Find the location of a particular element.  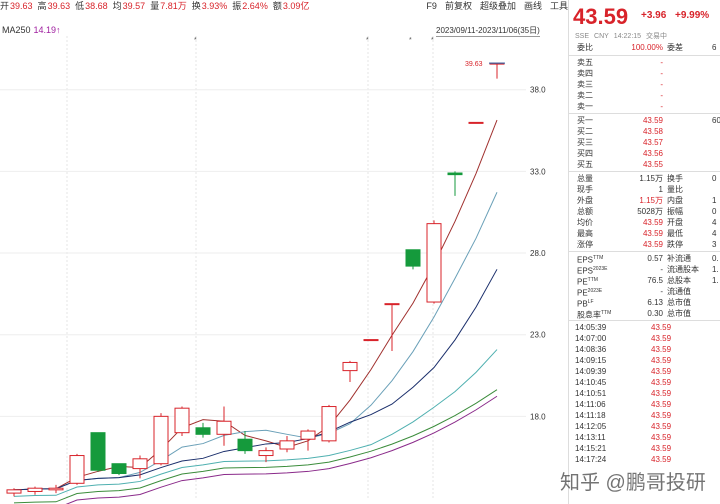

event-marker: * is located at coordinates (195, 40).